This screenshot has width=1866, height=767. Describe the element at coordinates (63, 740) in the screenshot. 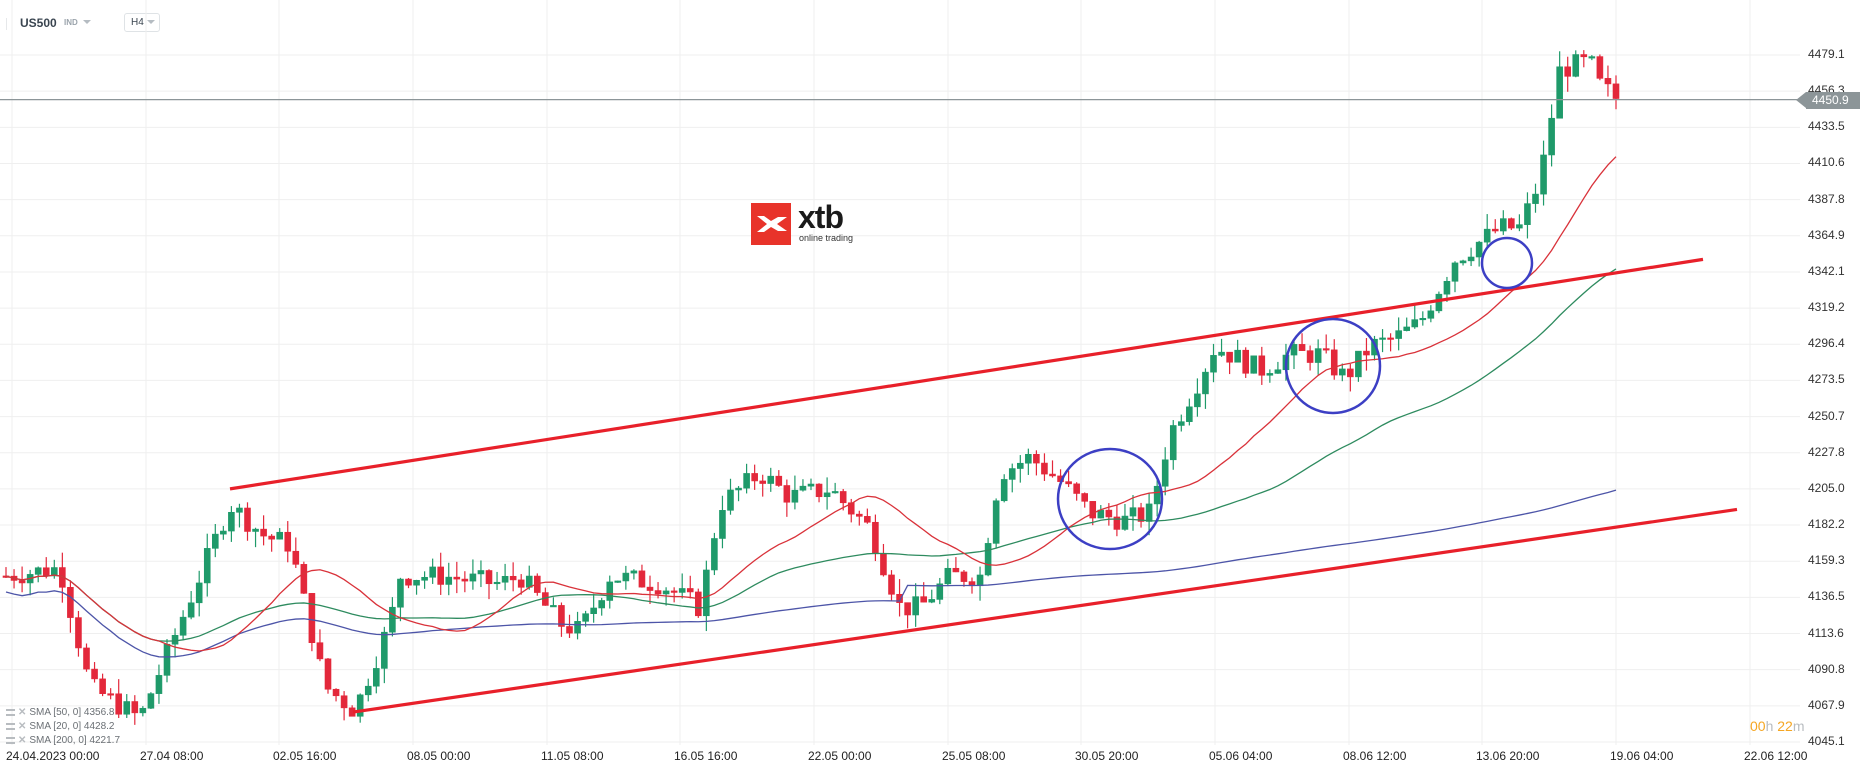

I see `legend-sma-200: ✕ SMA [200, 0] 4221.7` at that location.